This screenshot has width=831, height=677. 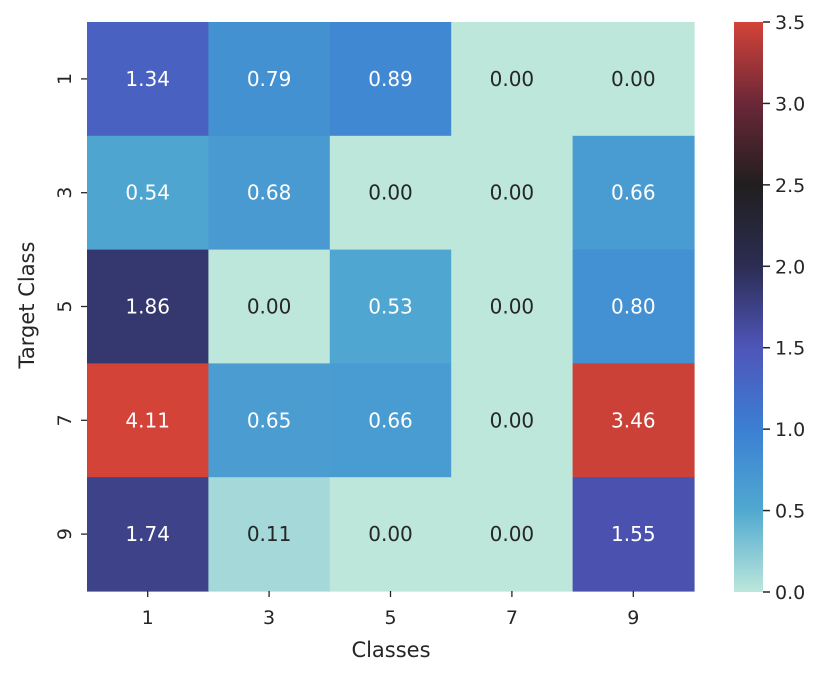 What do you see at coordinates (790, 267) in the screenshot?
I see `colorbar-tick-label: 2.0` at bounding box center [790, 267].